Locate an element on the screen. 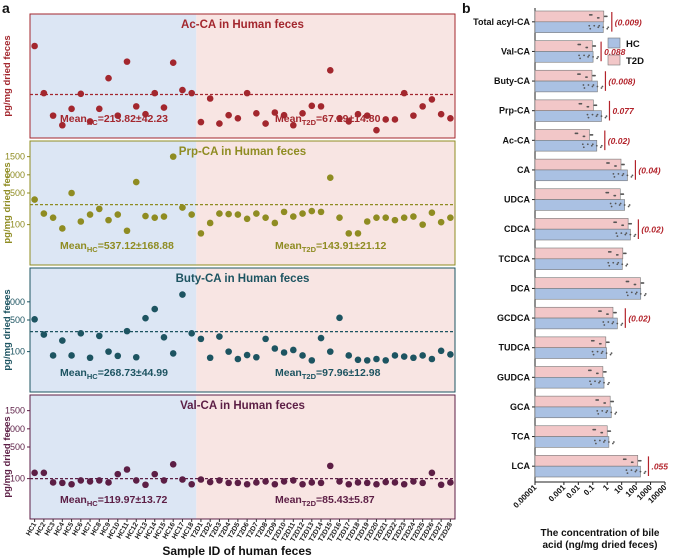 The height and width of the screenshot is (559, 692). x-tick-label: 0.01 is located at coordinates (573, 492).